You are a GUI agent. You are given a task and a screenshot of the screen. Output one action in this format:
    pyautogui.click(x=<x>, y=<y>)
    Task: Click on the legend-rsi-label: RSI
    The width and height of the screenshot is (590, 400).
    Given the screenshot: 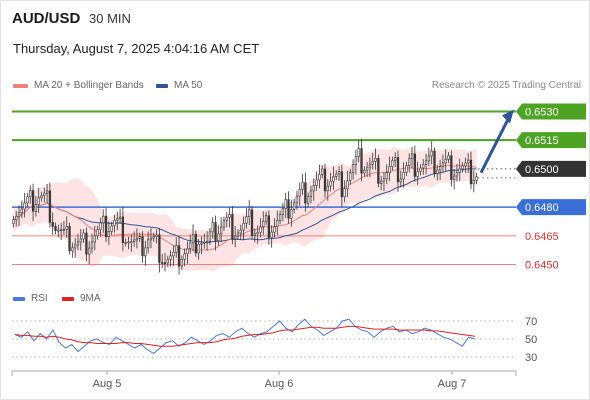 What is the action you would take?
    pyautogui.click(x=39, y=298)
    